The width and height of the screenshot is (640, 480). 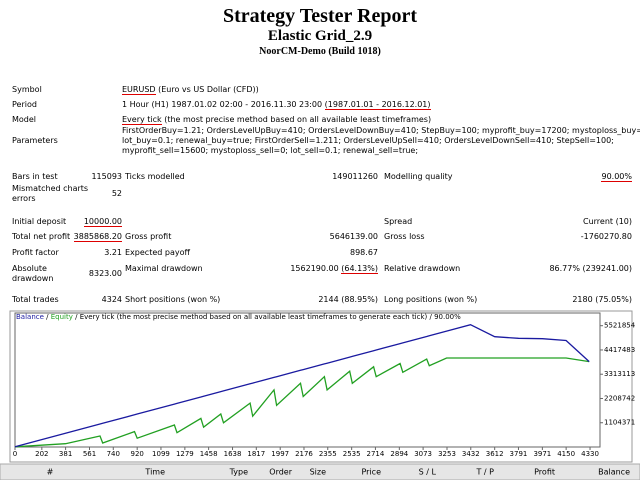 I want to click on stat-value: -1760270.80, so click(x=606, y=236).